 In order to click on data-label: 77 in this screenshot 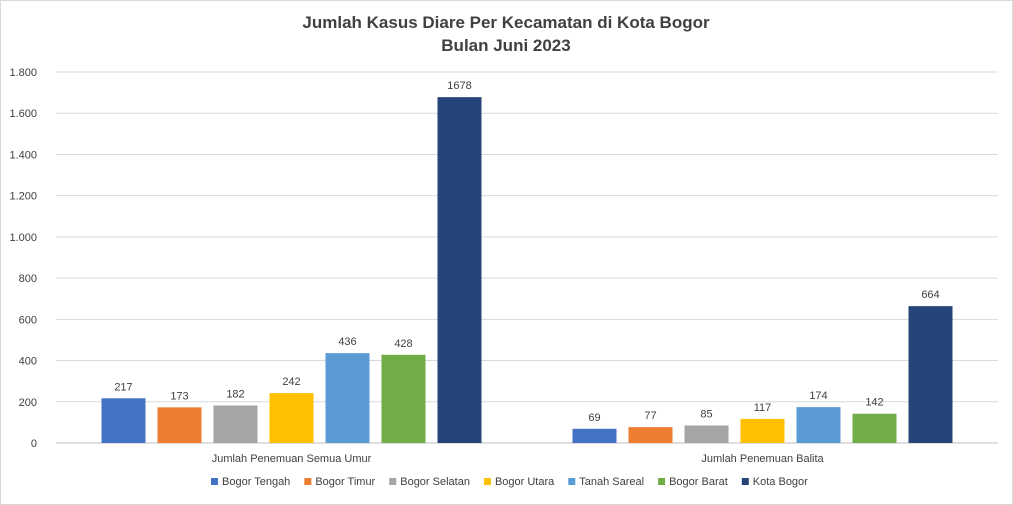, I will do `click(650, 416)`.